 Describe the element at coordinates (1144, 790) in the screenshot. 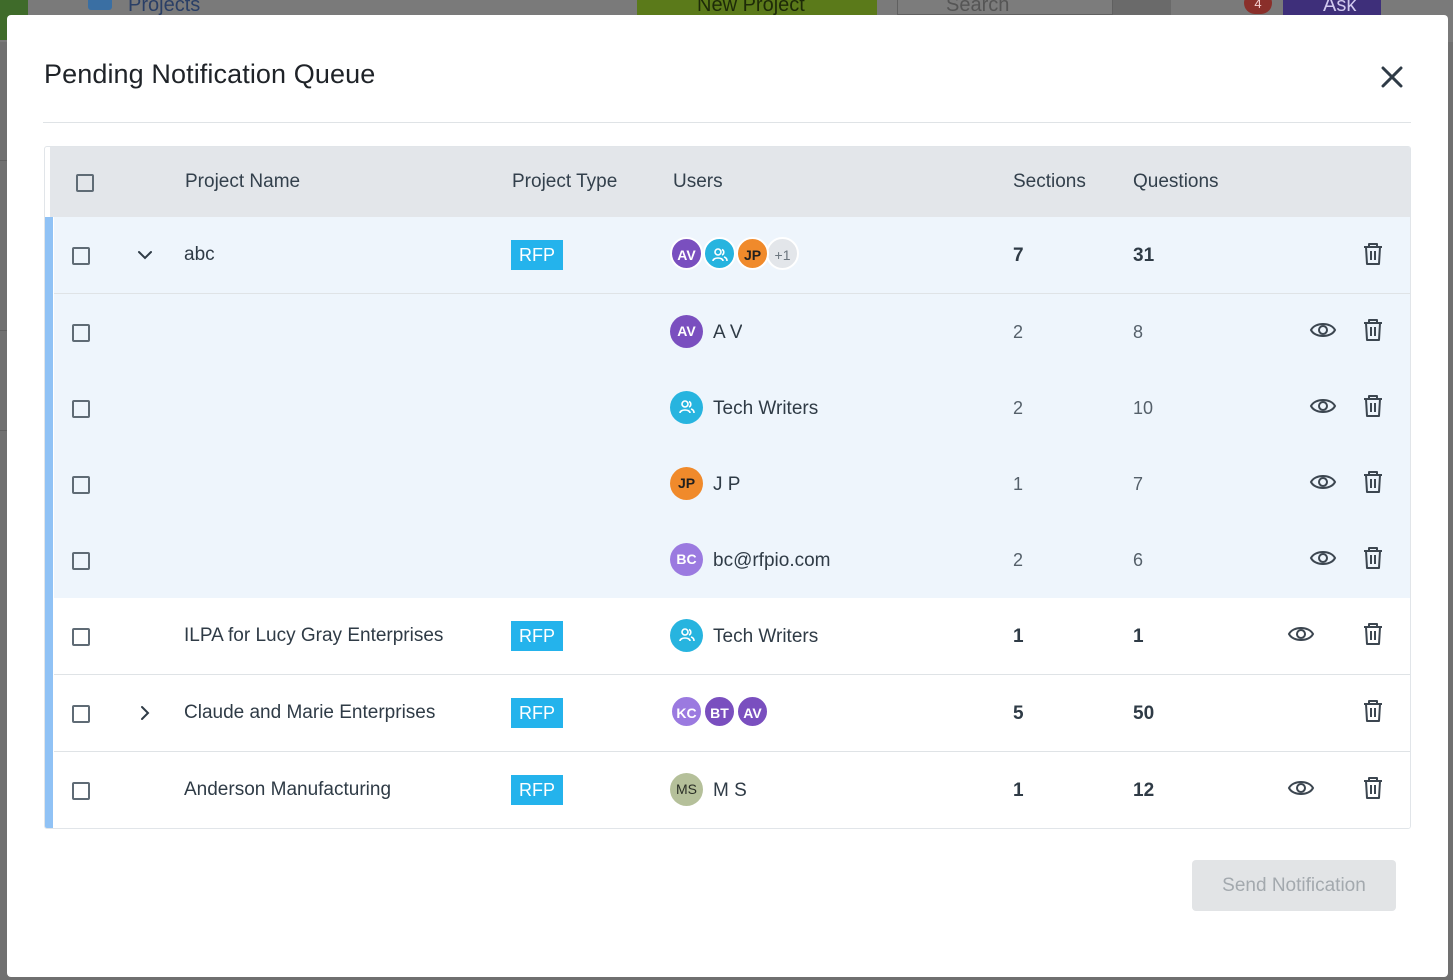

I see `questions-count: 12` at that location.